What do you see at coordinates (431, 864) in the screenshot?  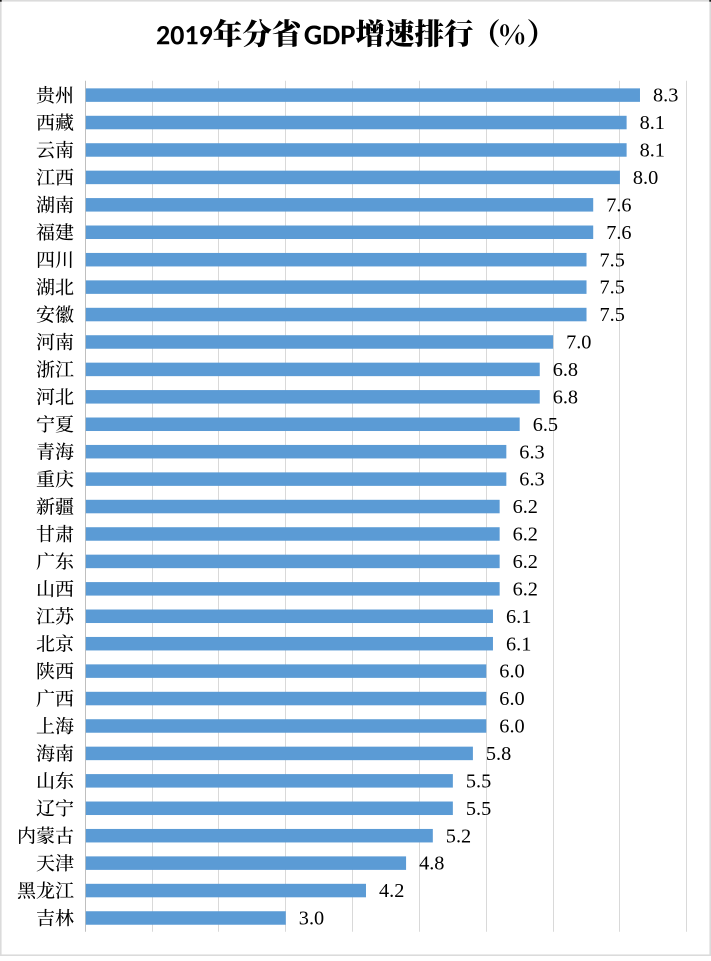 I see `svg-text: 4.8` at bounding box center [431, 864].